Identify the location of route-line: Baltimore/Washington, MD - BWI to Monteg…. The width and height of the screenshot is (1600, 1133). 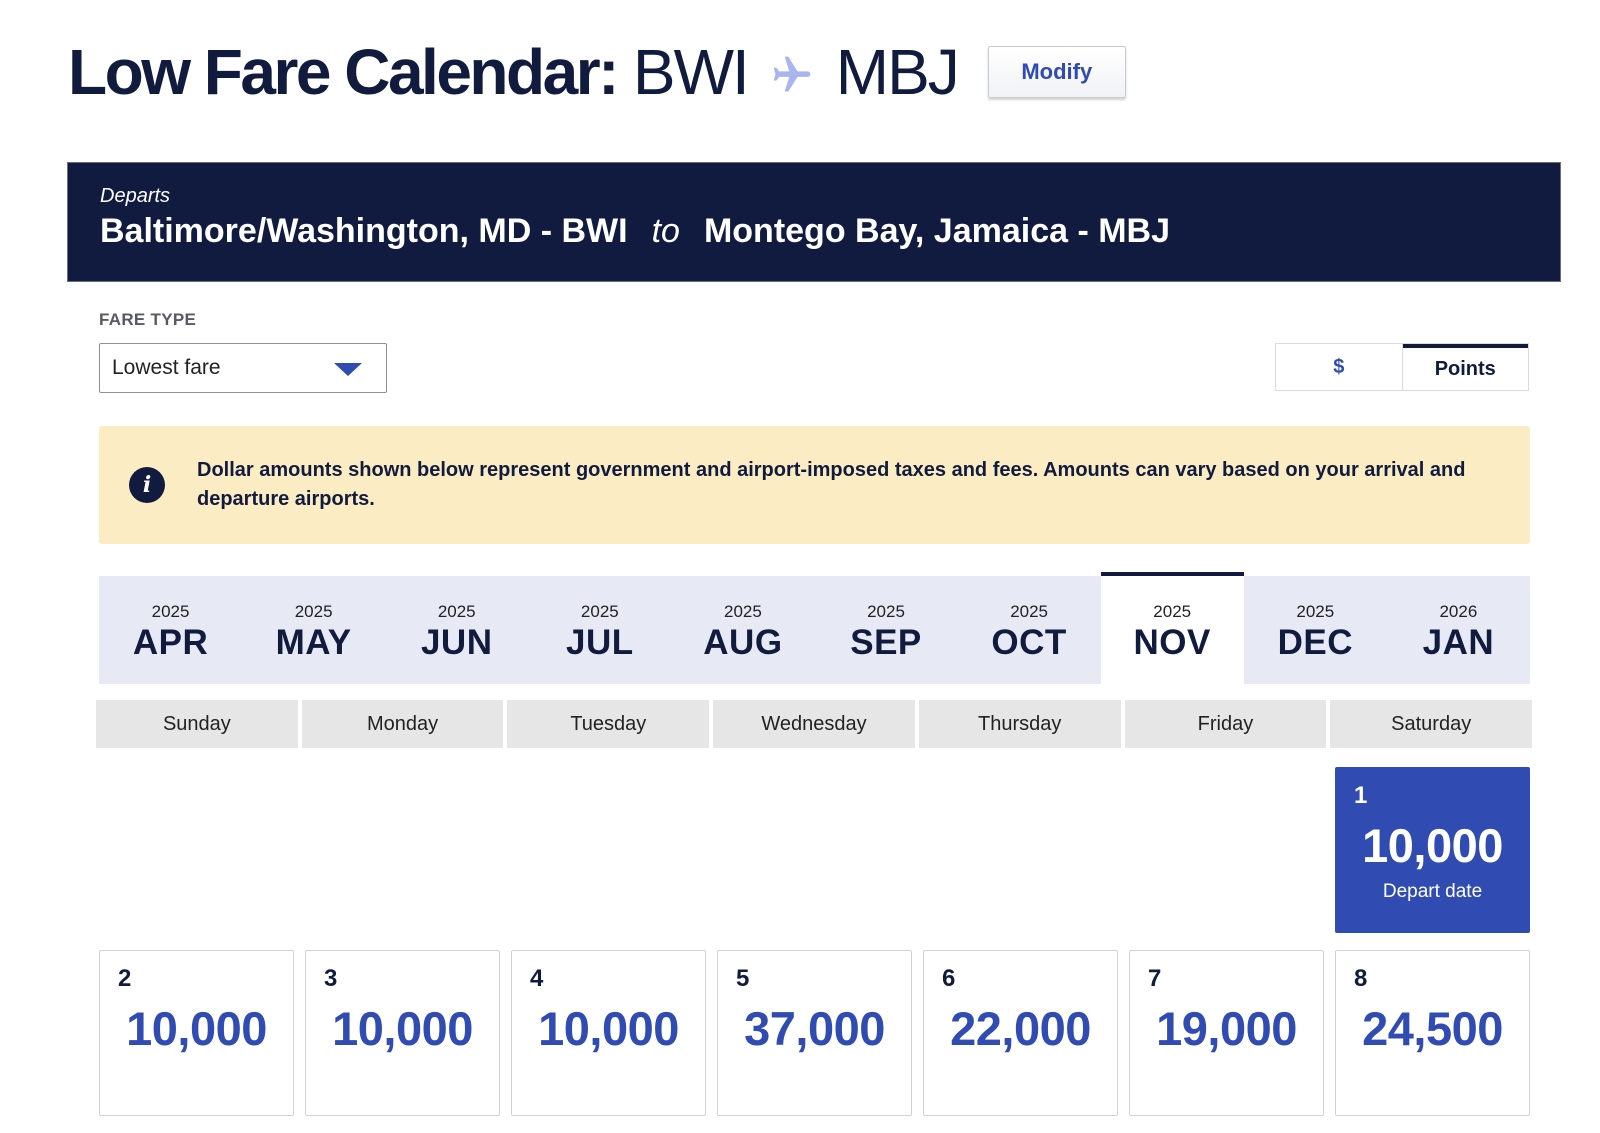
(814, 231).